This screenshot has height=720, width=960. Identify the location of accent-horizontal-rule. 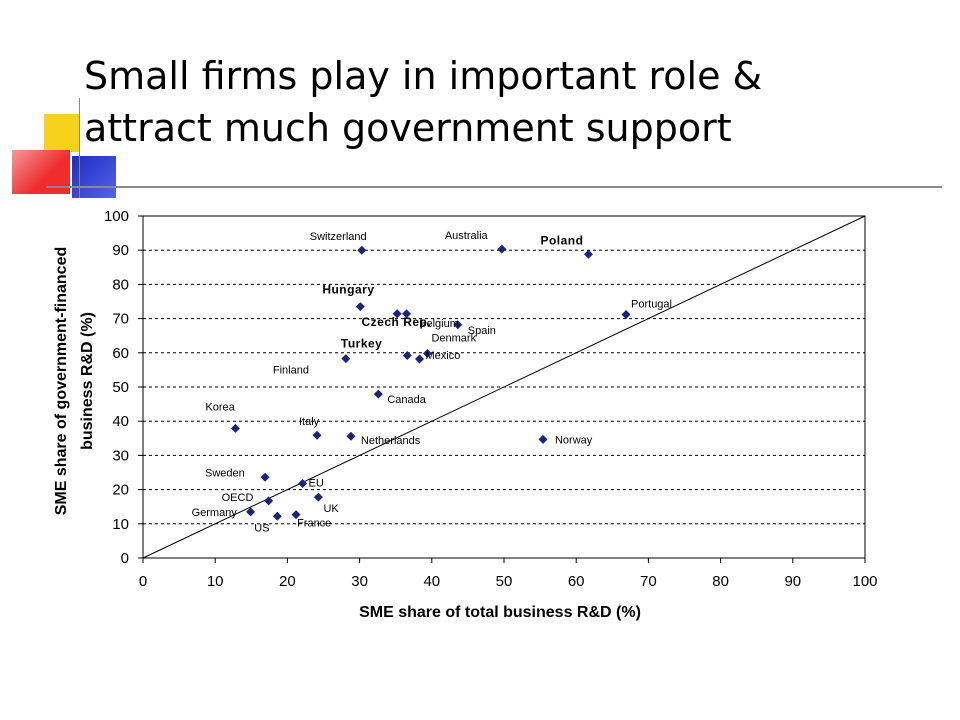
(494, 187).